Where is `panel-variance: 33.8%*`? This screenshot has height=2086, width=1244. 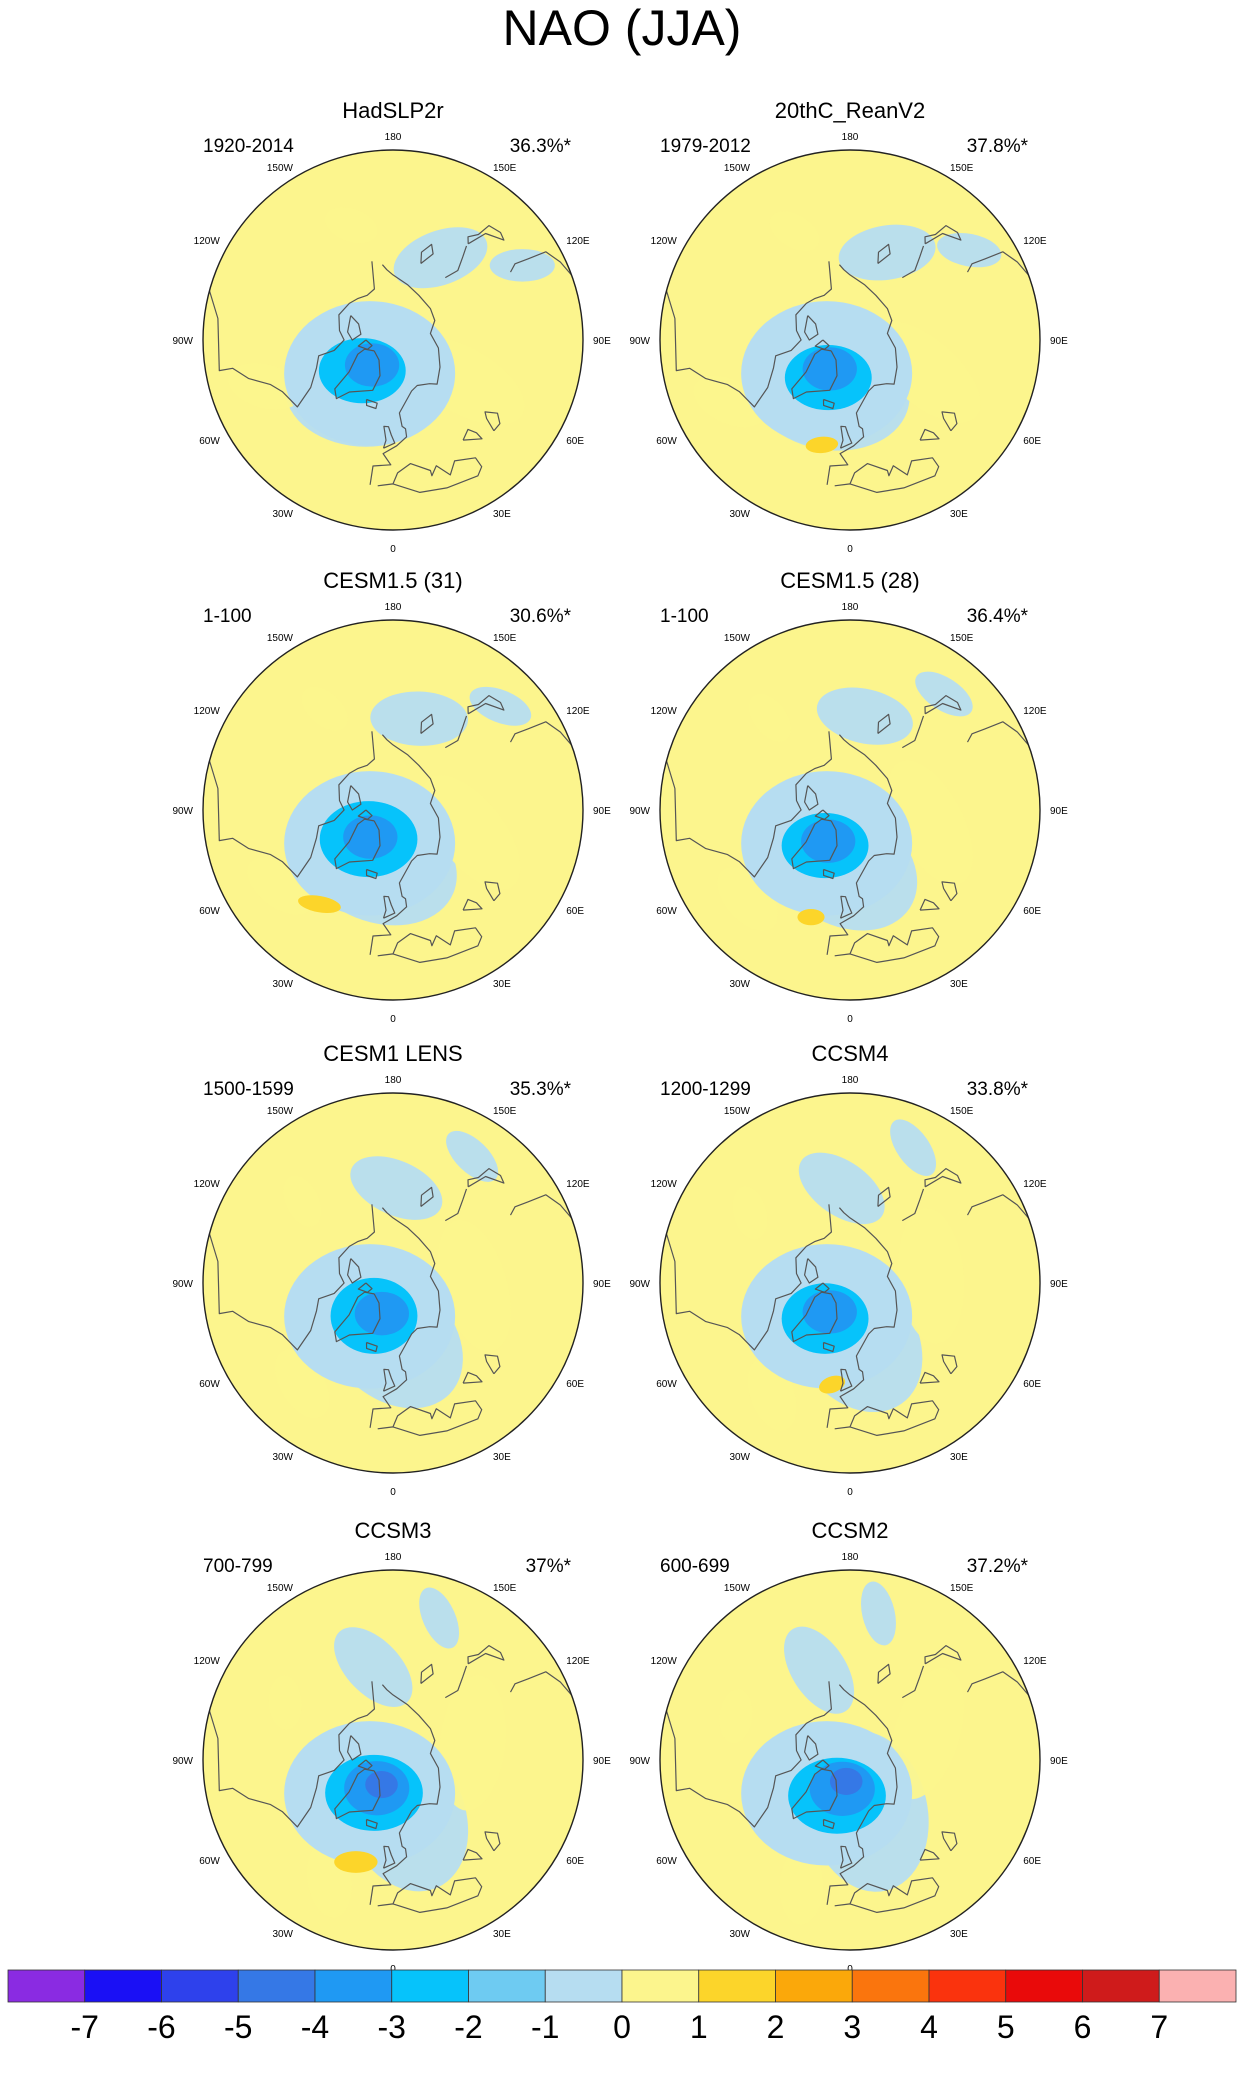
panel-variance: 33.8%* is located at coordinates (998, 1089).